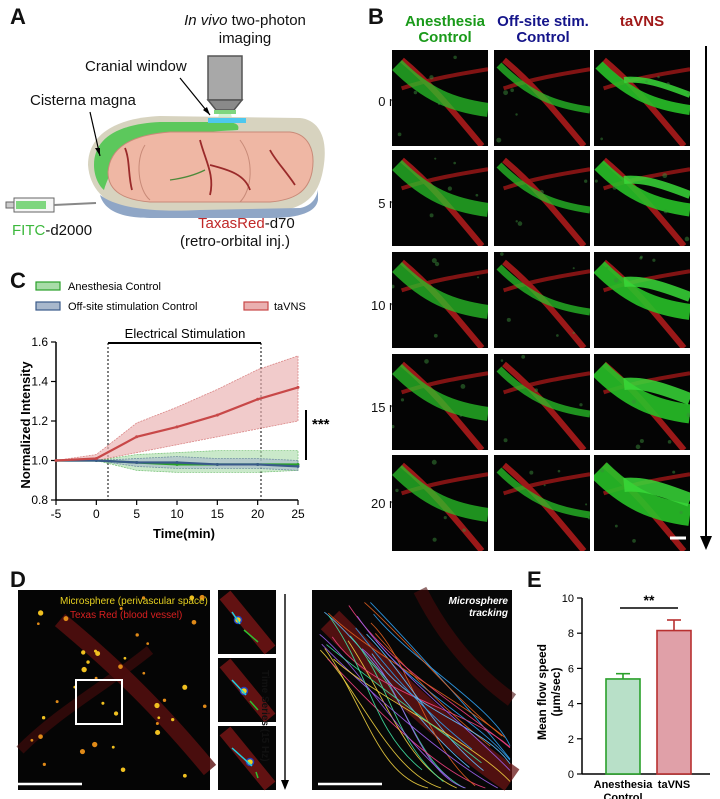  What do you see at coordinates (542, 198) in the screenshot?
I see `micro-img-r1-c1` at bounding box center [542, 198].